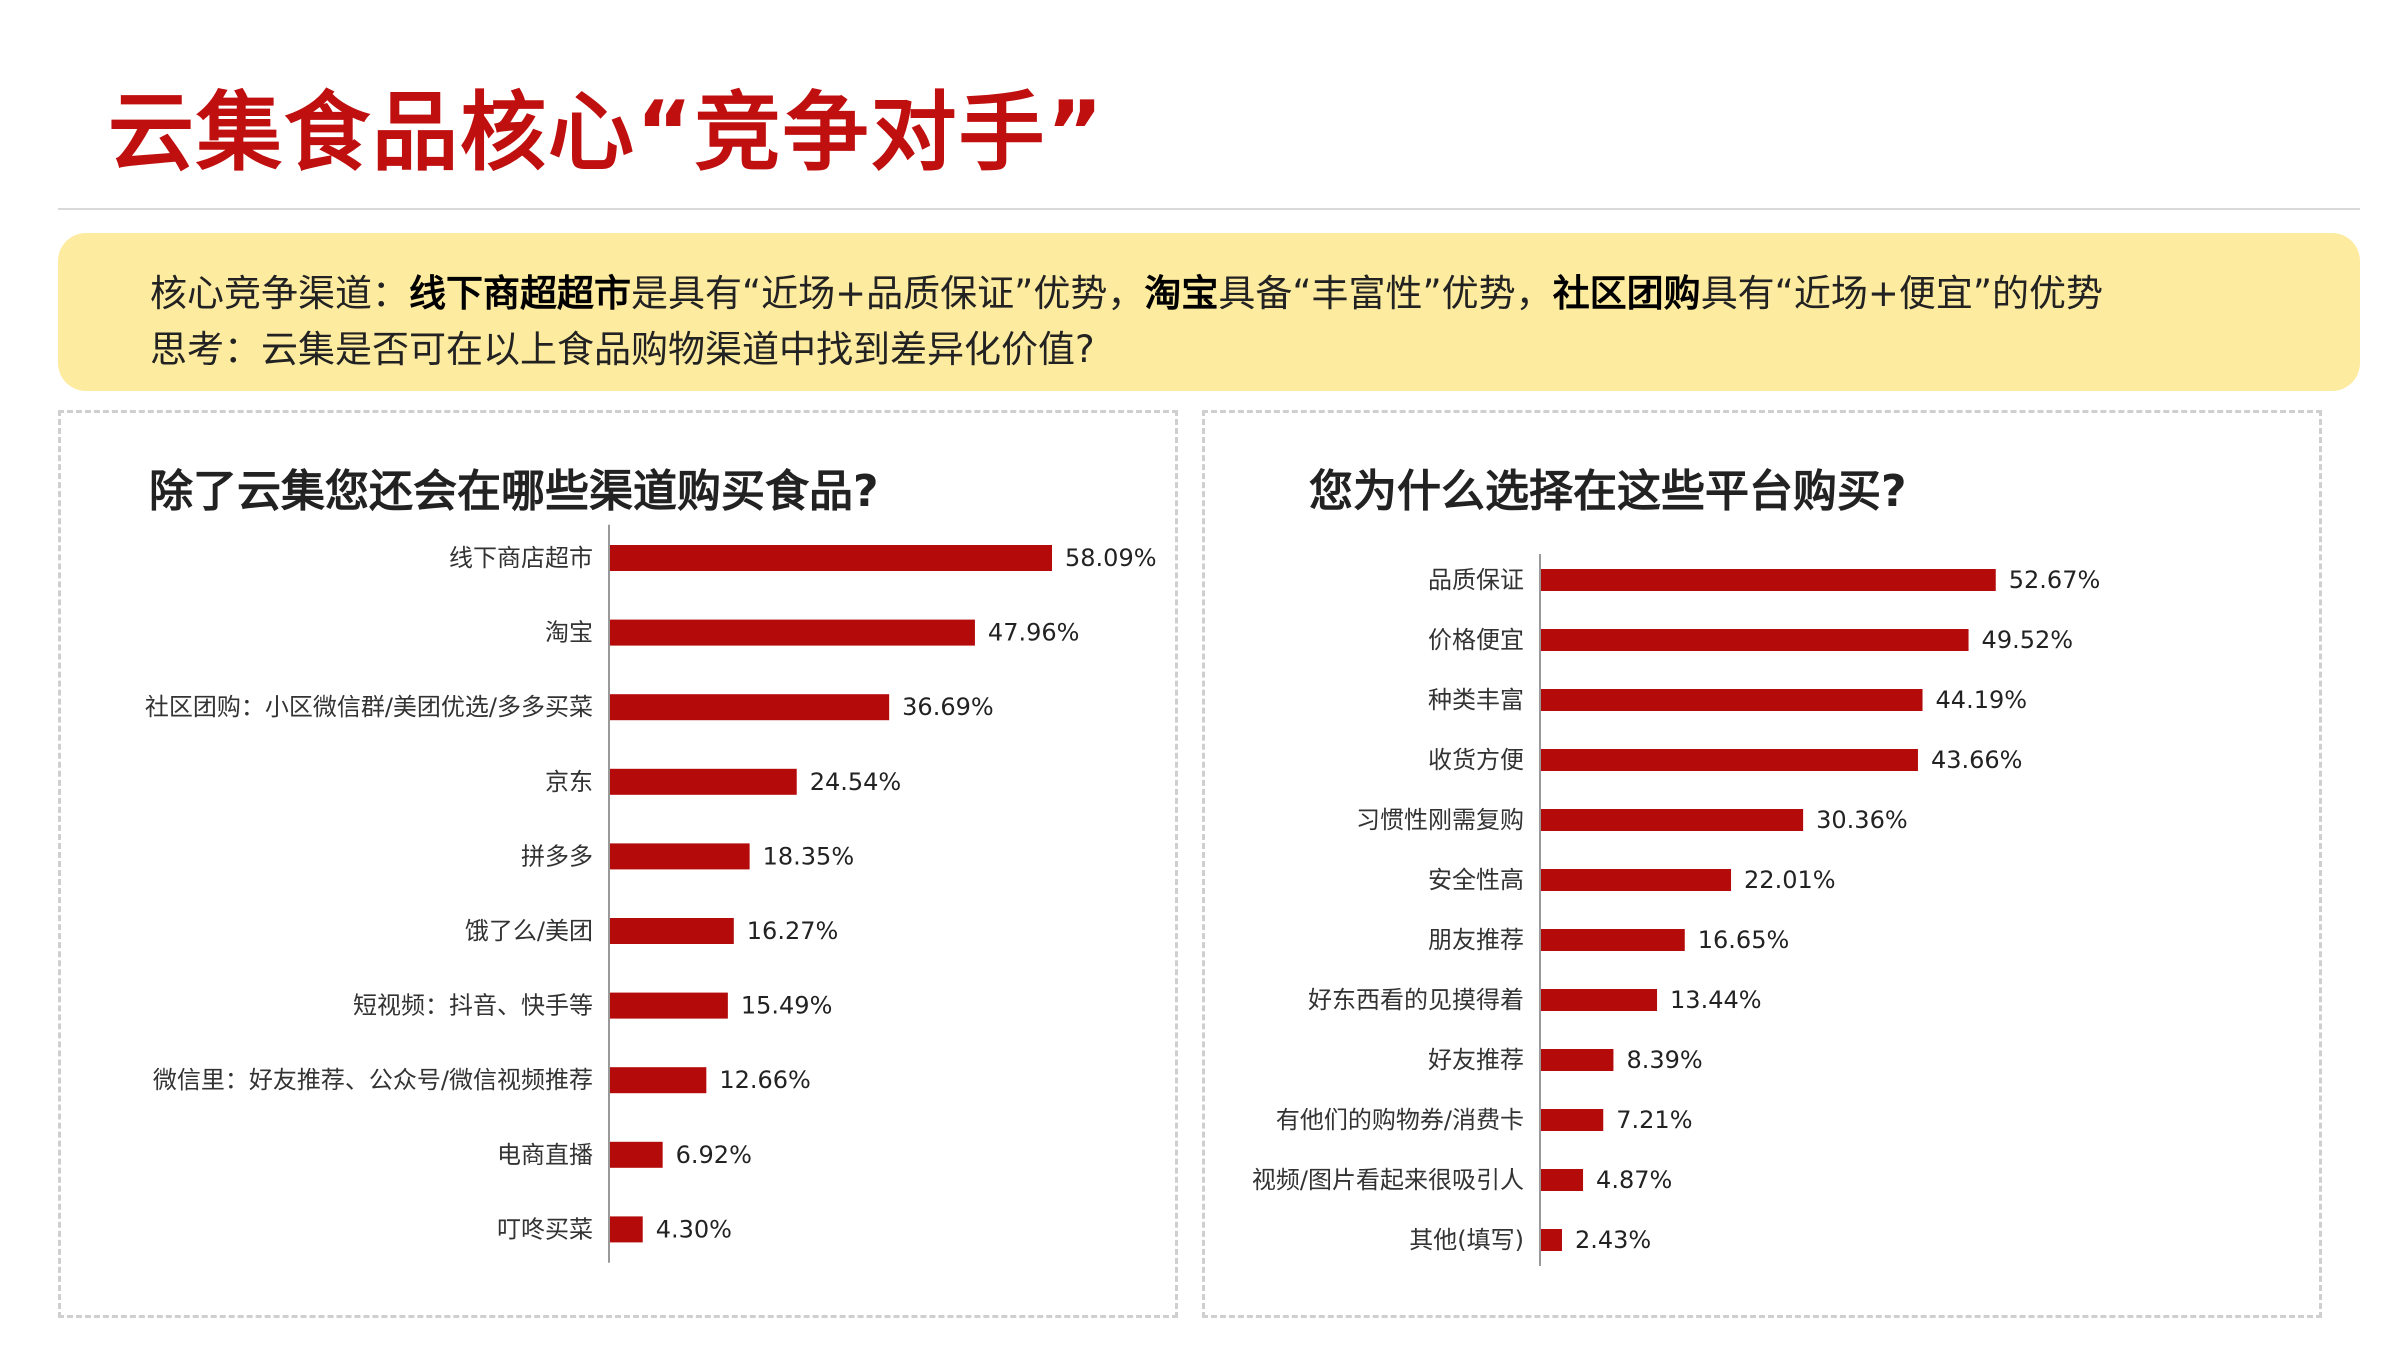 The width and height of the screenshot is (2400, 1350). What do you see at coordinates (888, 293) in the screenshot?
I see `callout-text: 是具有“近场+品质保证”优势，` at bounding box center [888, 293].